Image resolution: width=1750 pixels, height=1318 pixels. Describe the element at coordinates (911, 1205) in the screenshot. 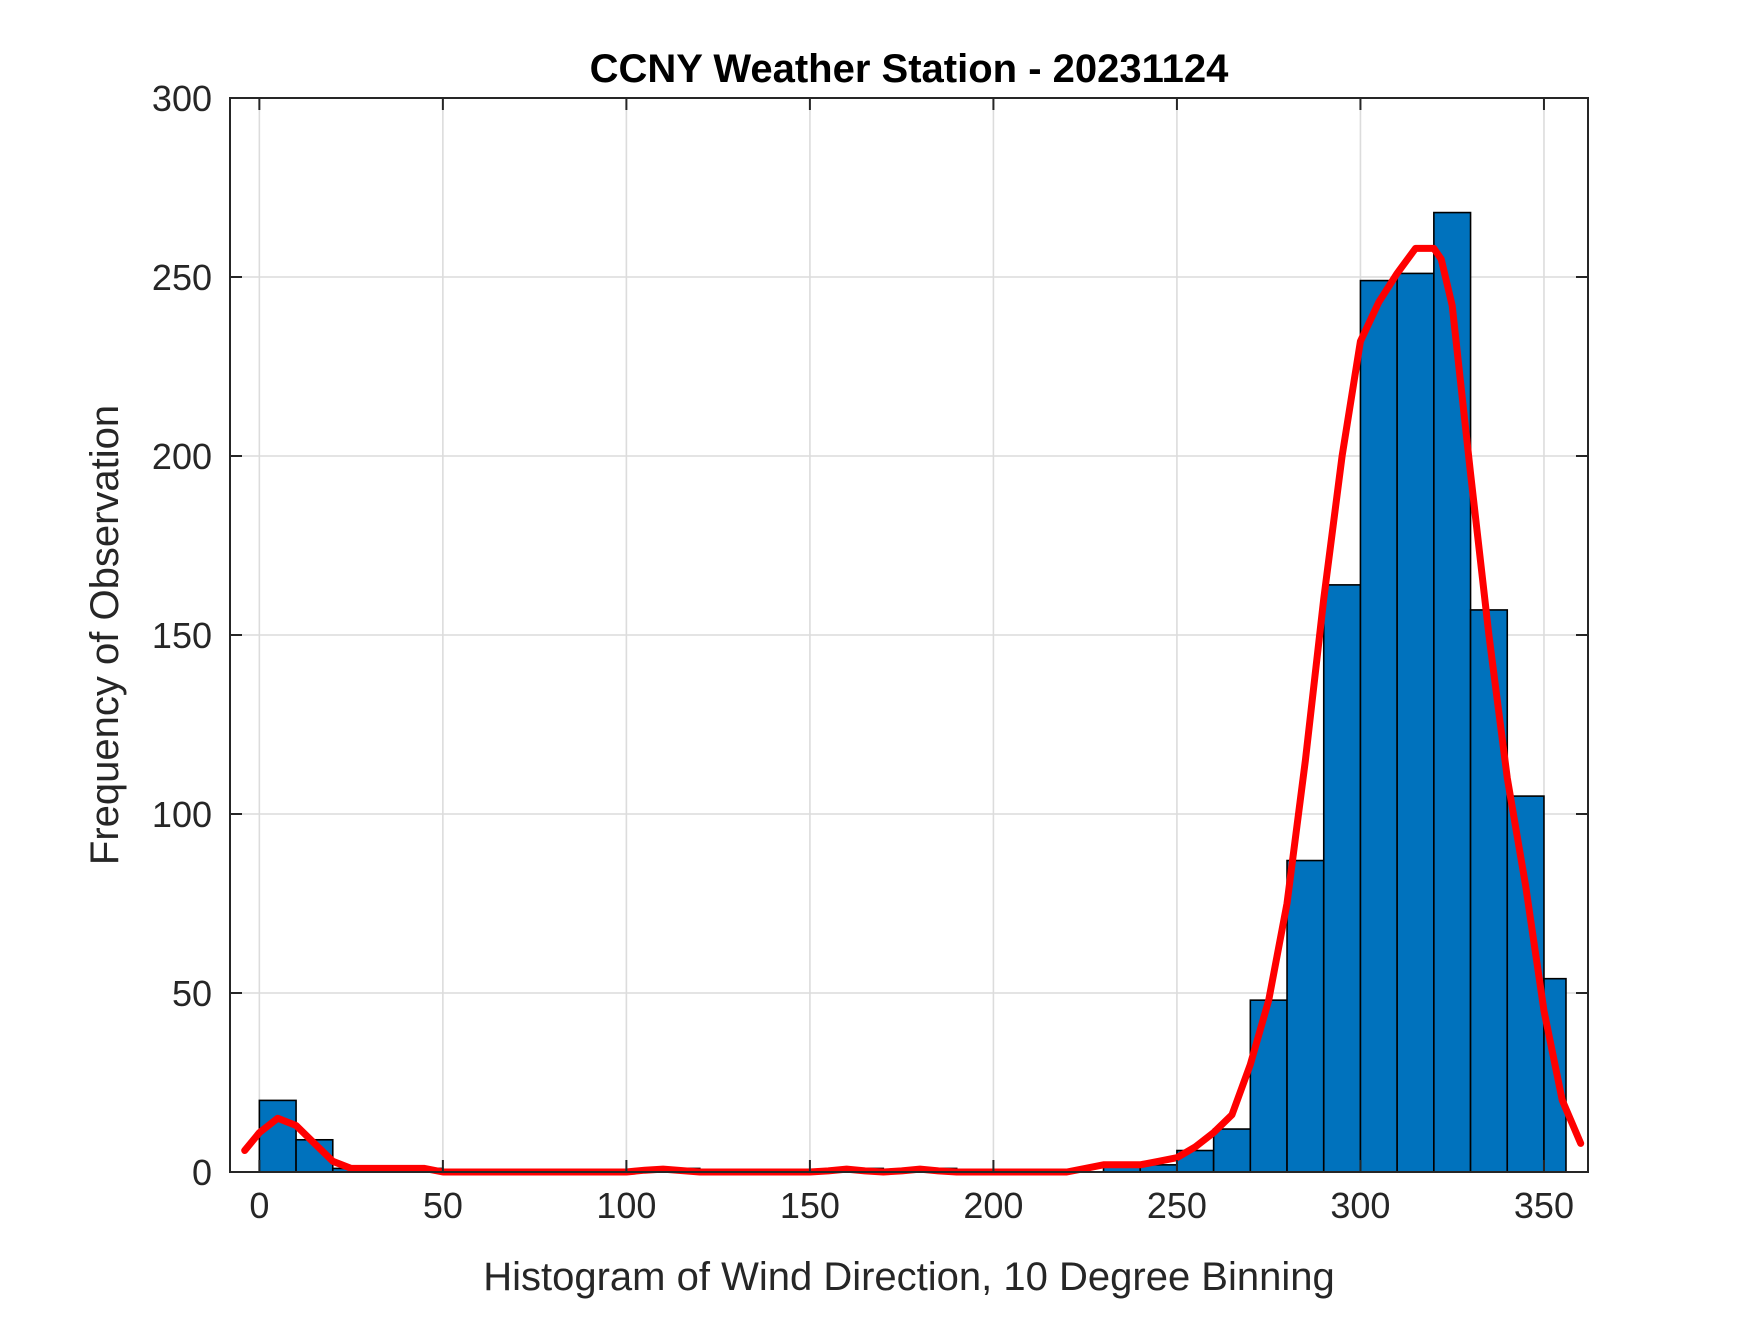

I see `x-tick-labels: 0 50 100 150 200 250 300 350` at that location.